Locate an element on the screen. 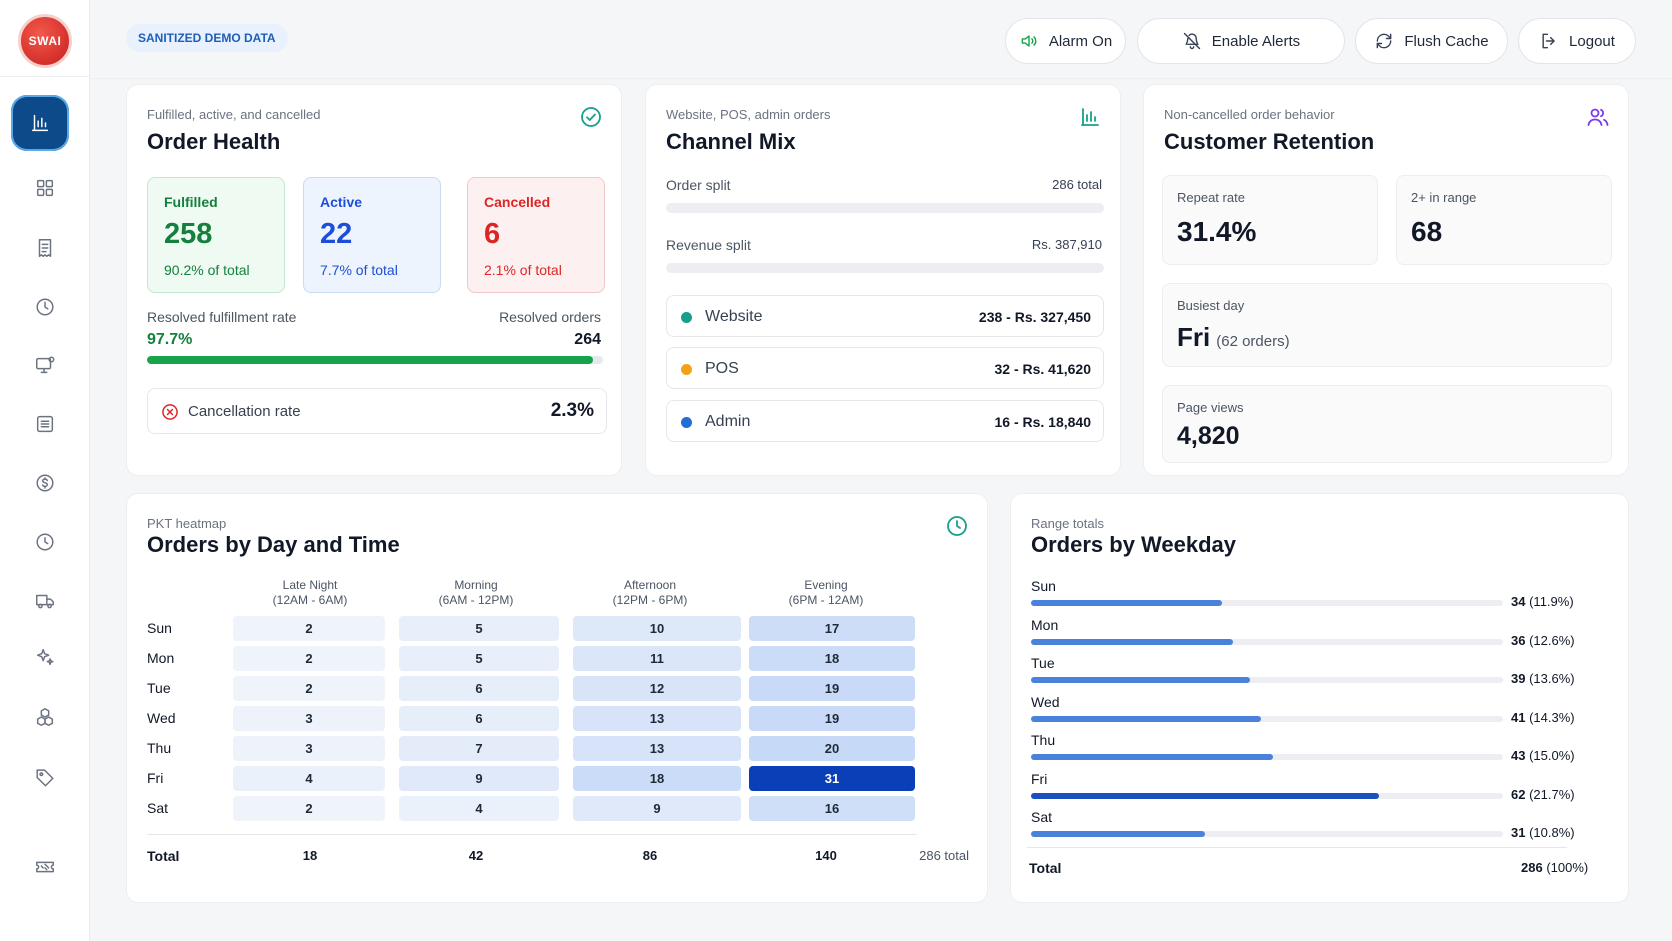 This screenshot has height=941, width=1672. column-name: Afternoon is located at coordinates (650, 585).